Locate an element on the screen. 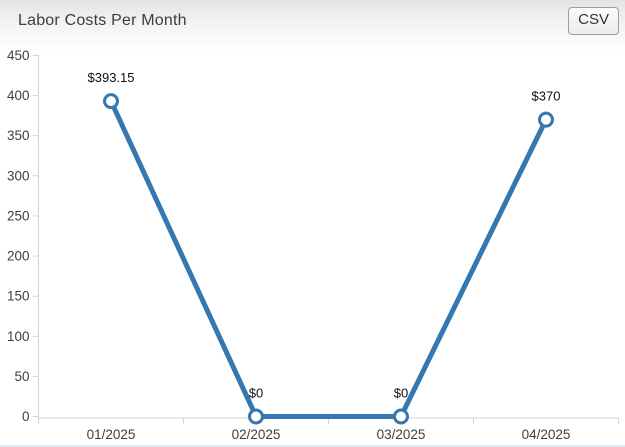 The image size is (625, 447). panel-bottom-edge is located at coordinates (312, 446).